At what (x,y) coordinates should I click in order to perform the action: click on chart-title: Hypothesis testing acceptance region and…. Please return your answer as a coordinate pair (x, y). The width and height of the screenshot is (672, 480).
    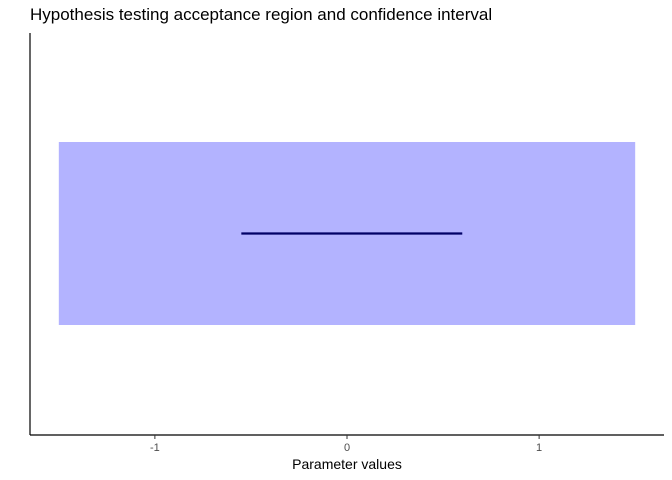
    Looking at the image, I should click on (261, 14).